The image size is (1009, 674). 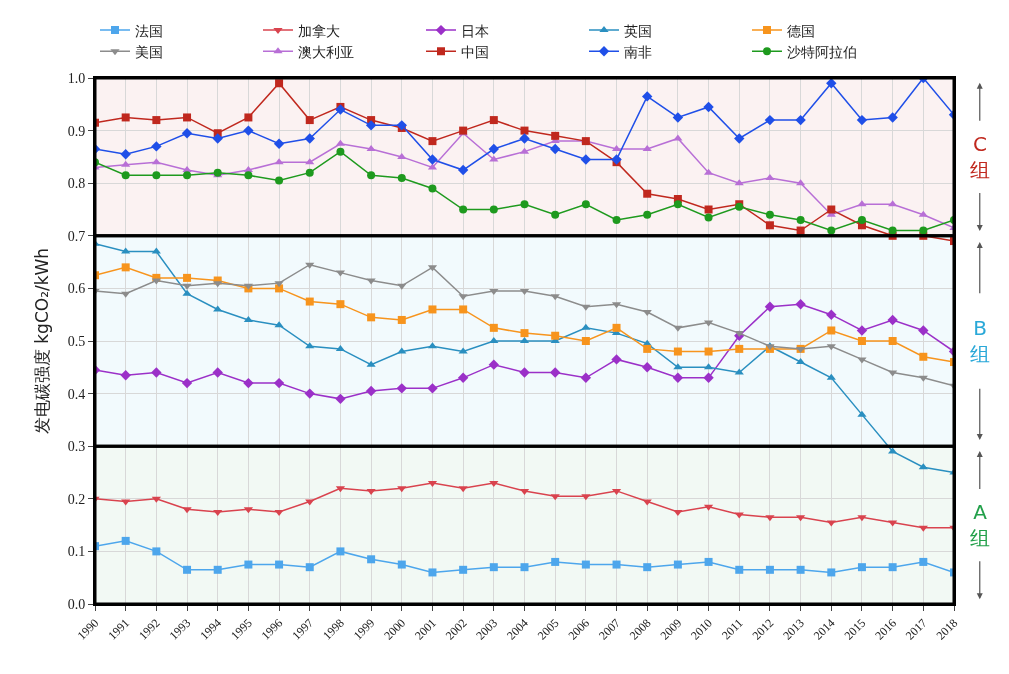 What do you see at coordinates (76, 447) in the screenshot?
I see `y-tick-label: 0.3` at bounding box center [76, 447].